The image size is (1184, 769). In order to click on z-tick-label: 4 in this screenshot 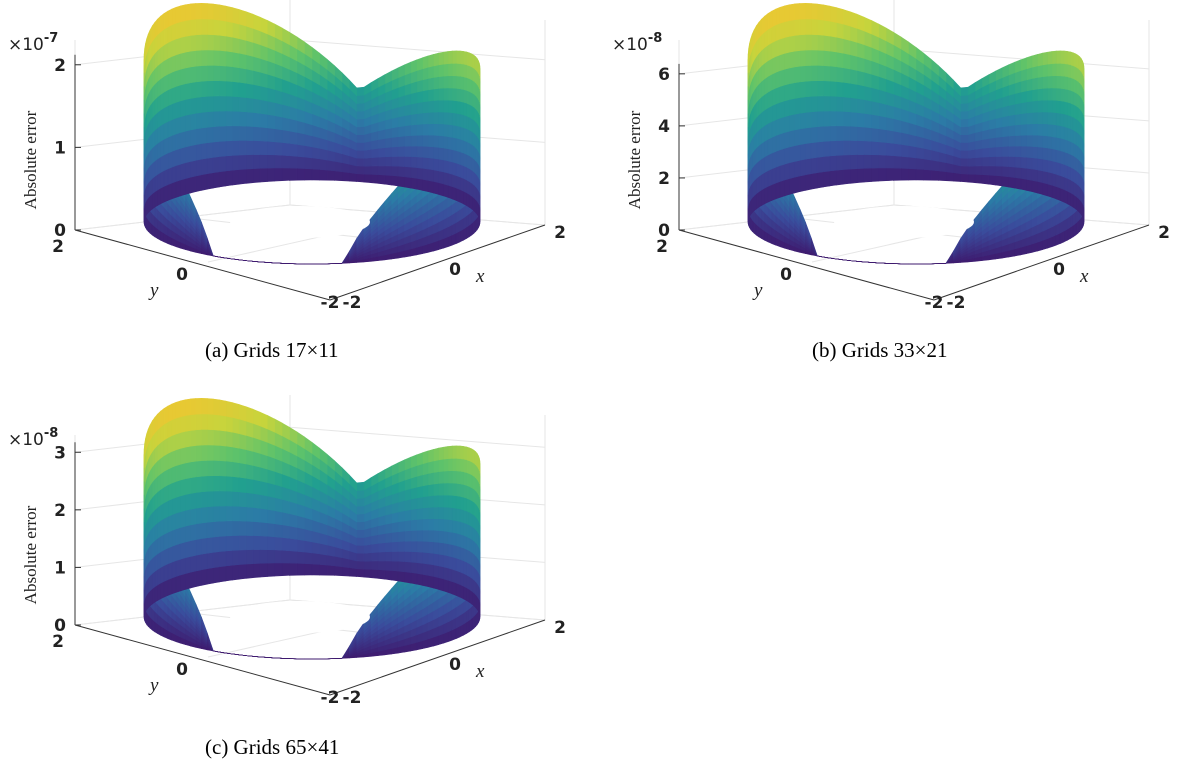, I will do `click(664, 127)`.